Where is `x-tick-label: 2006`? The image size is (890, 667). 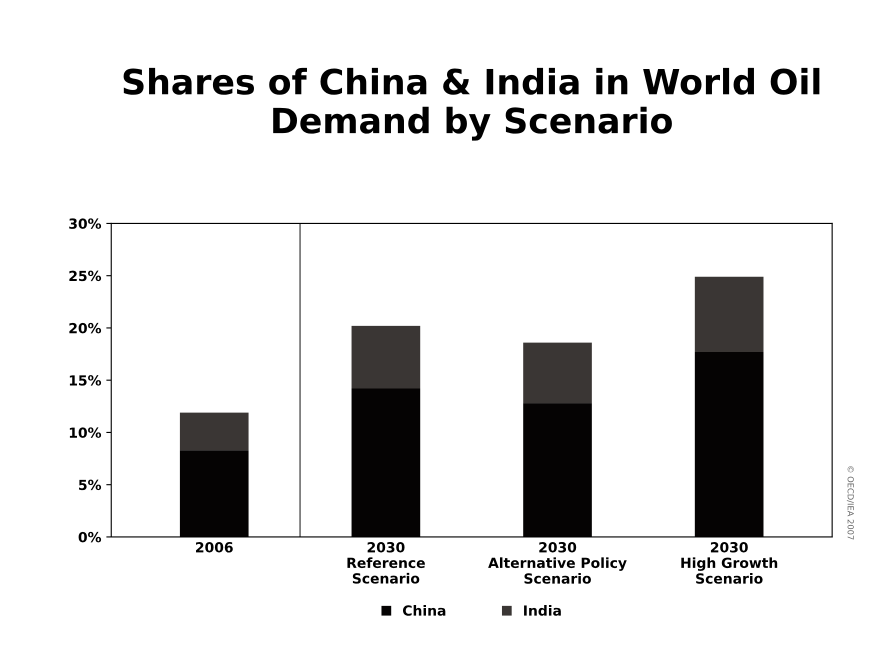 x-tick-label: 2006 is located at coordinates (214, 547).